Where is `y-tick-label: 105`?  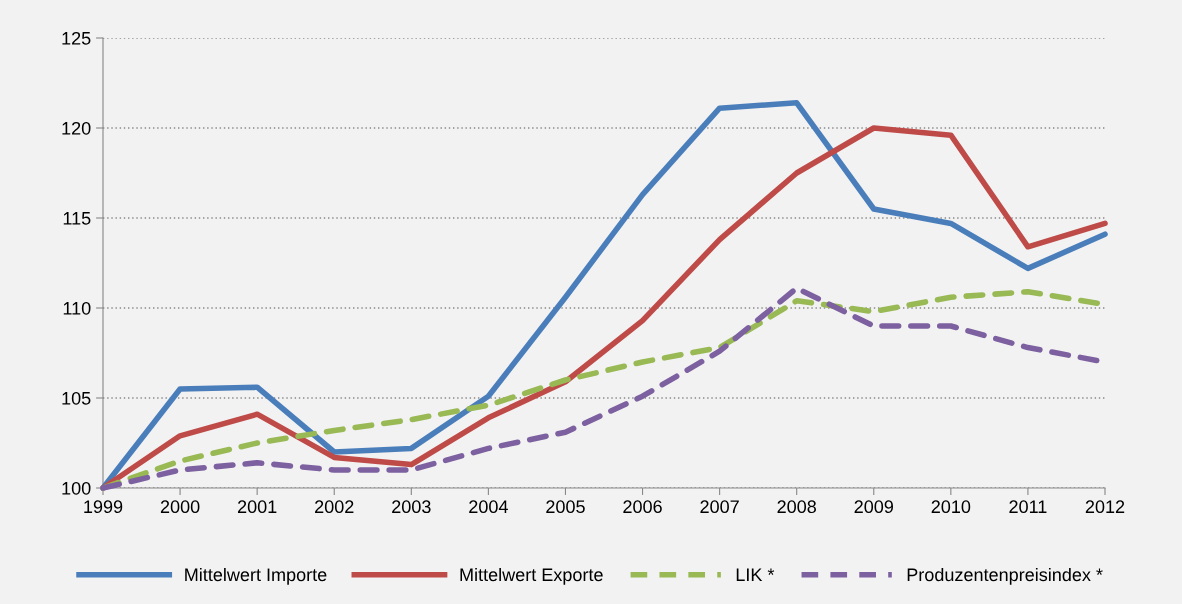
y-tick-label: 105 is located at coordinates (76, 398).